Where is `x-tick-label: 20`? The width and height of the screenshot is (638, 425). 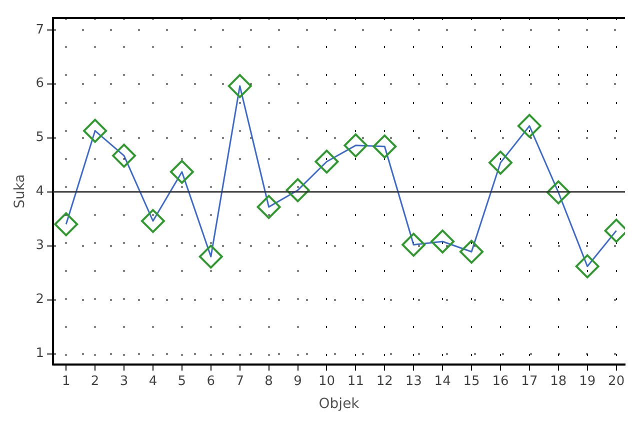
x-tick-label: 20 is located at coordinates (616, 381).